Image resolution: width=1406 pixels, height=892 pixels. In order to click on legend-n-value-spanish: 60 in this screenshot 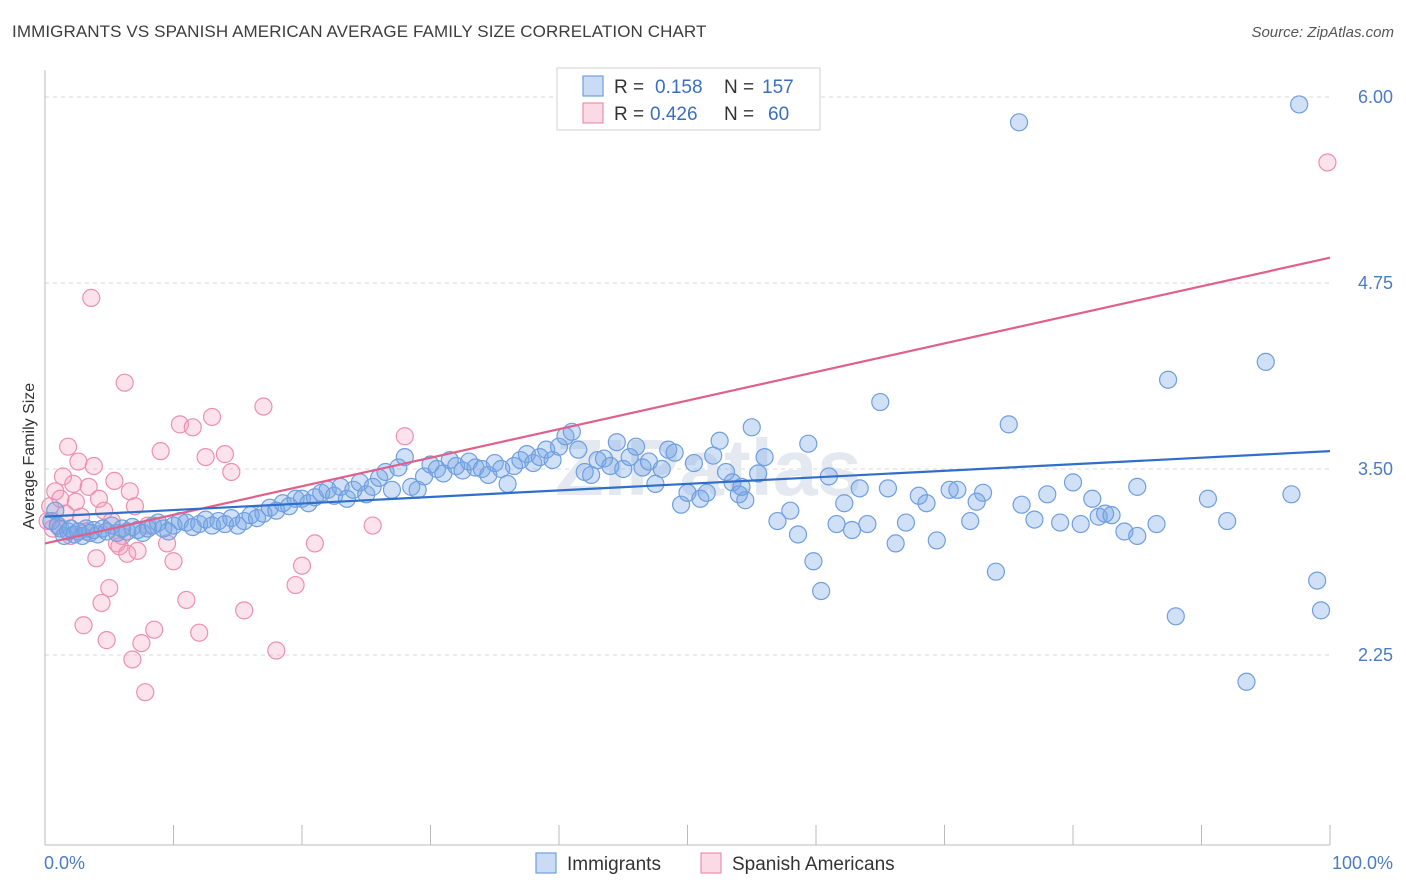, I will do `click(778, 114)`.